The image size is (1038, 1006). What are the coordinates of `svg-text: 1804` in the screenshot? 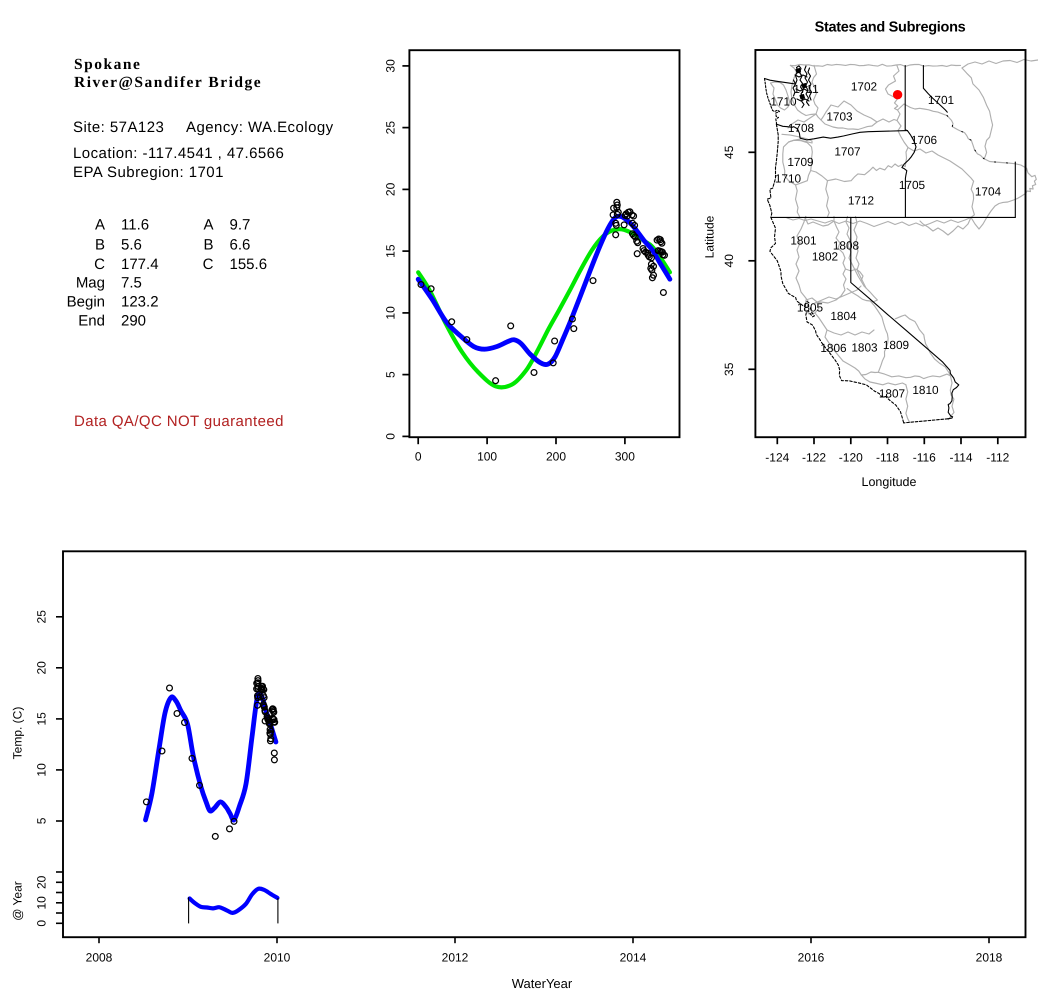 It's located at (843, 316).